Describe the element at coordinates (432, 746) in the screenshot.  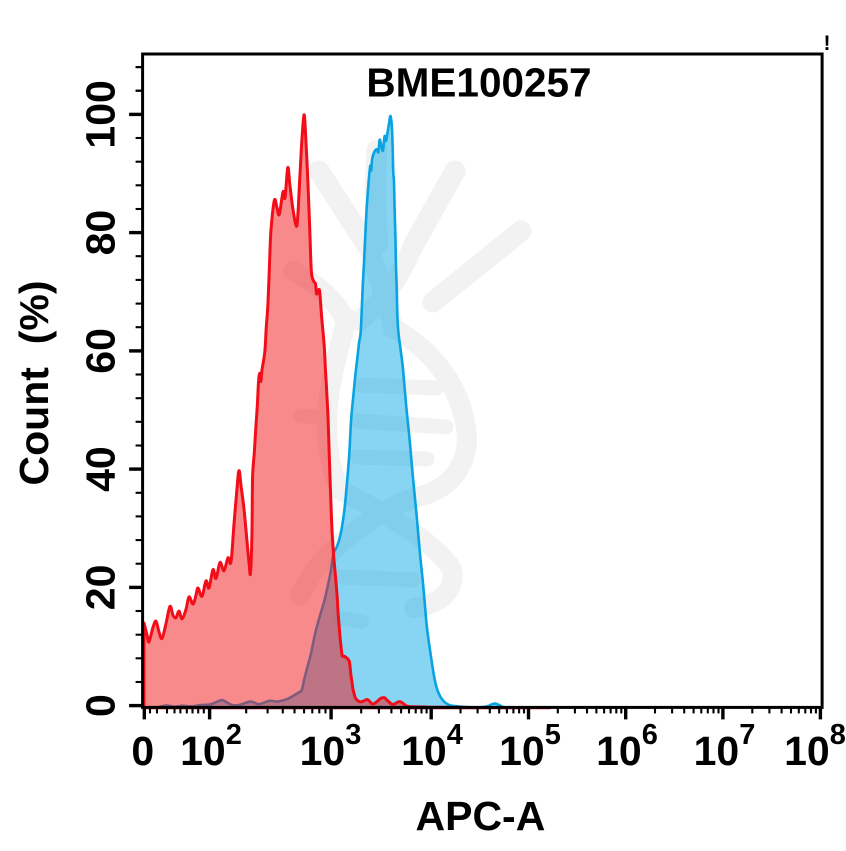
I see `svg-text: 10⁴` at that location.